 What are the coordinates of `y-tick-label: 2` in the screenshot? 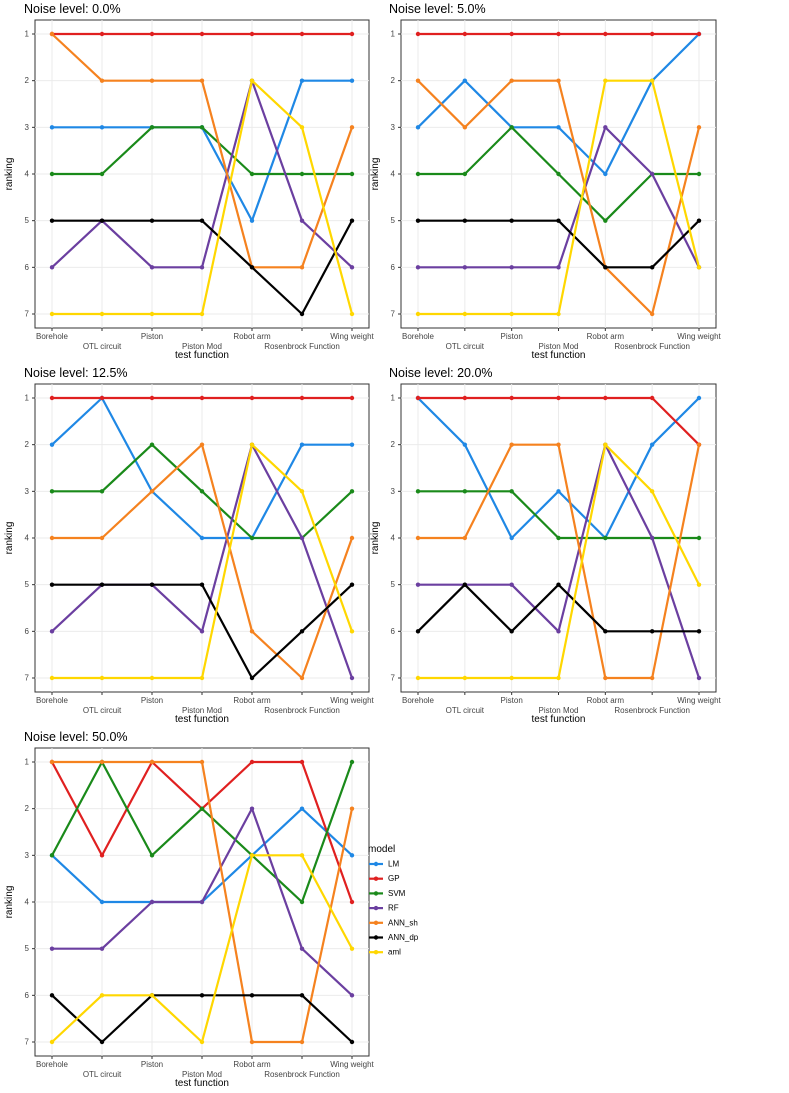 It's located at (27, 444).